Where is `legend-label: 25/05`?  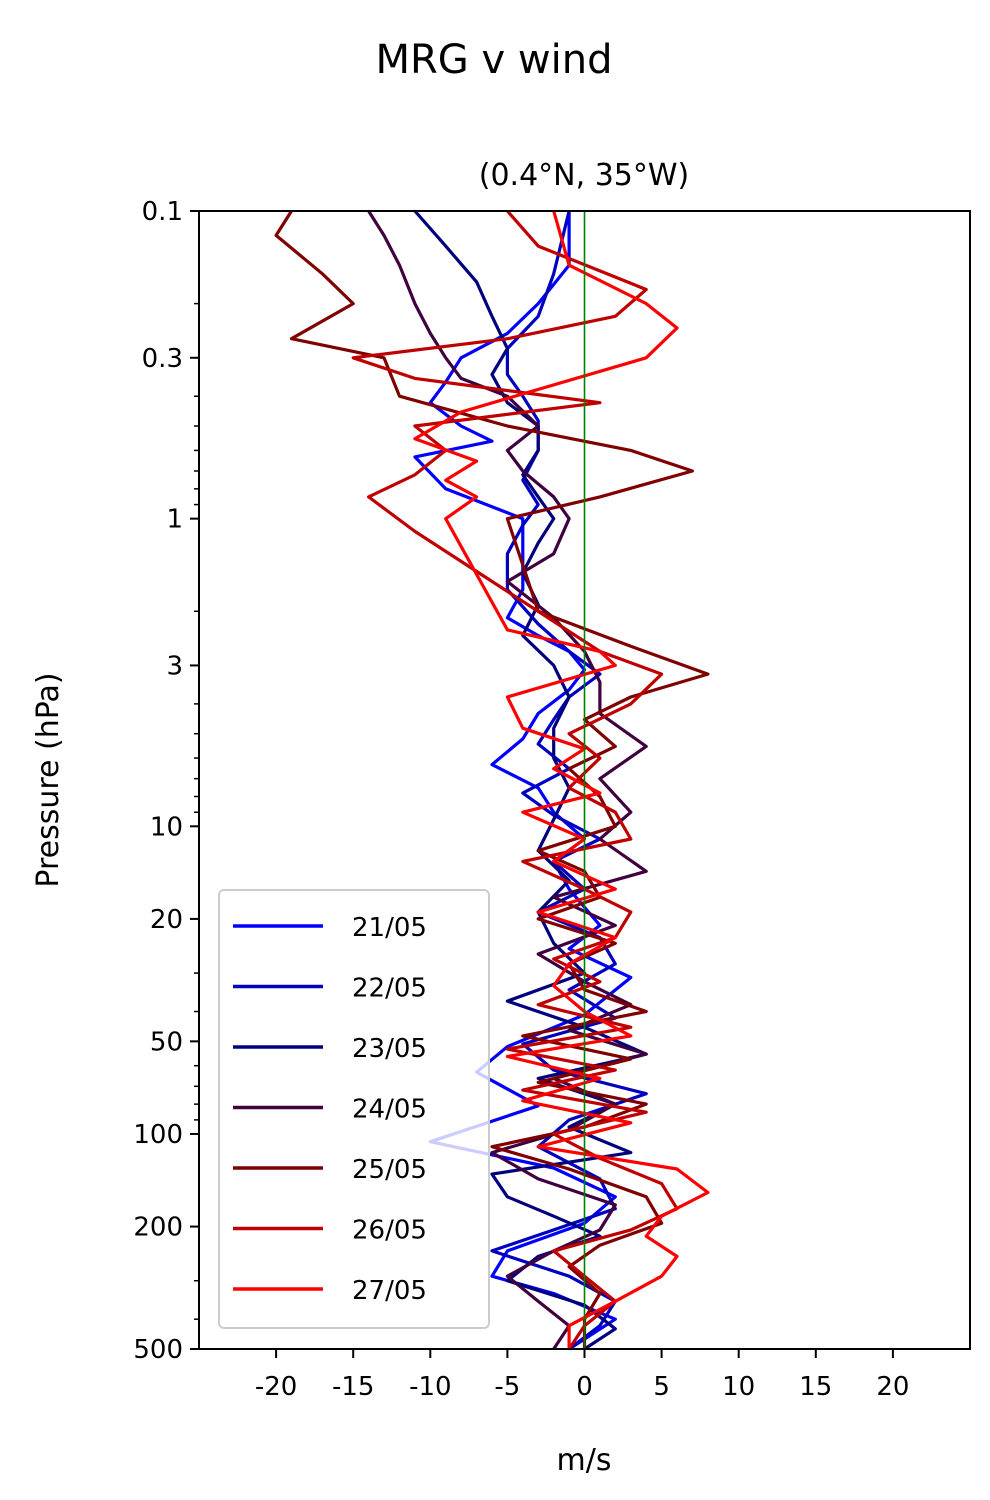
legend-label: 25/05 is located at coordinates (389, 1170).